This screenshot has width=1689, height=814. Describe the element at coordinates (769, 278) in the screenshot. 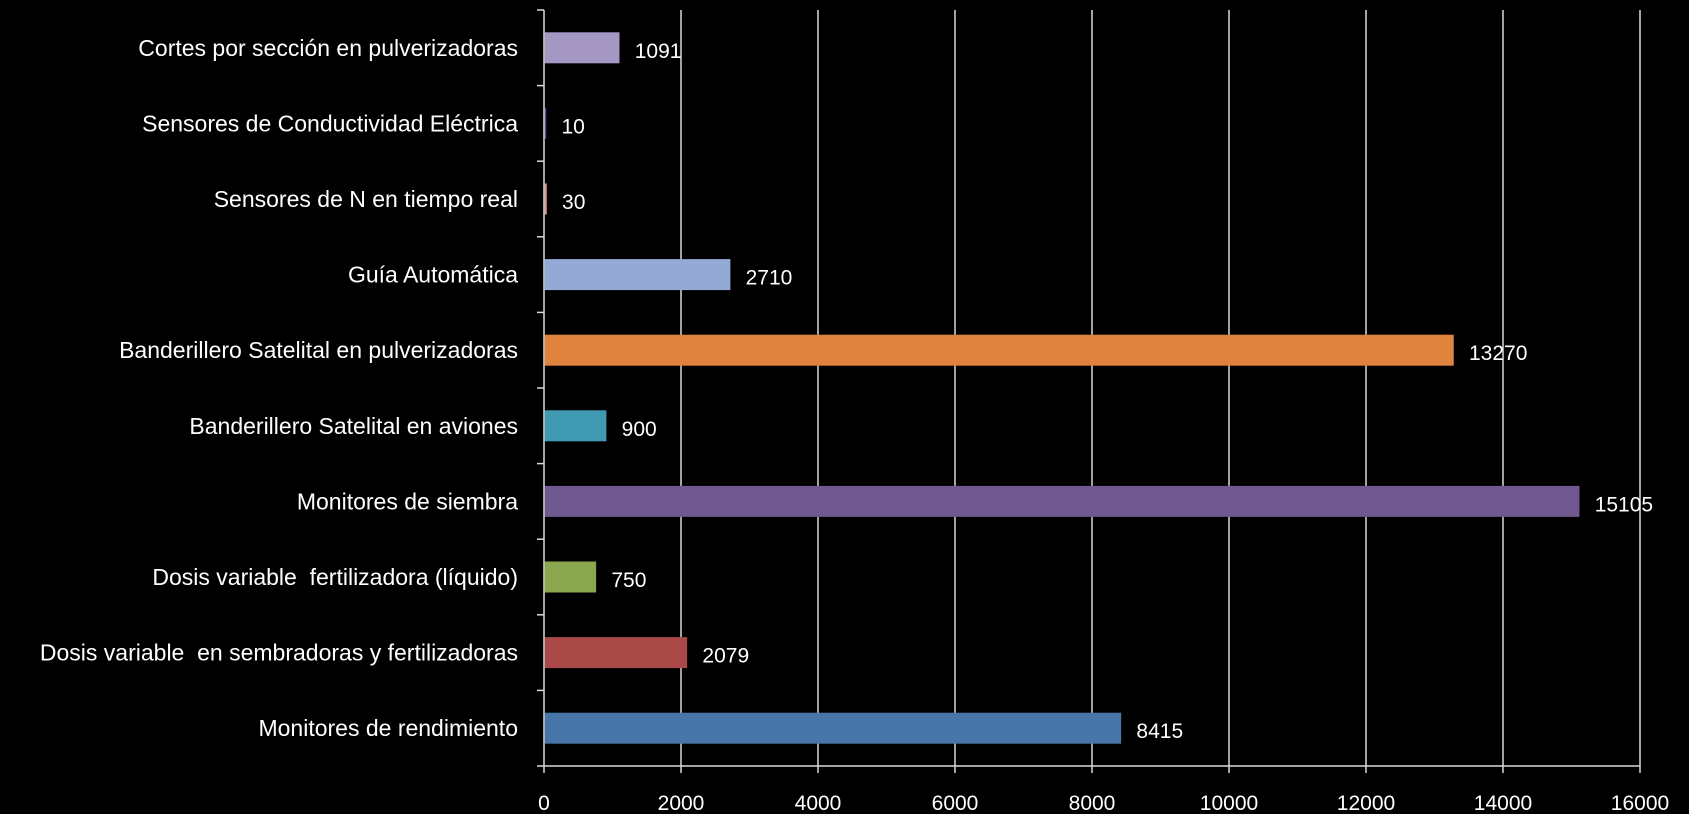

I see `data-label: 2710` at that location.